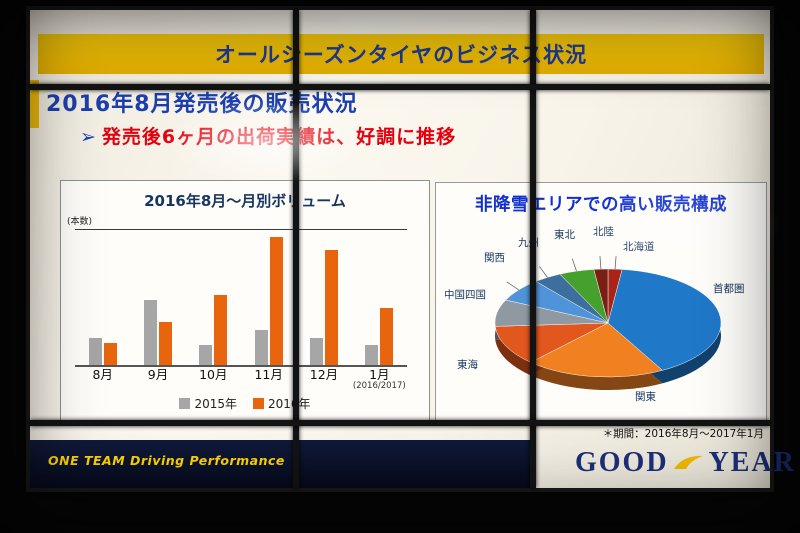  What do you see at coordinates (603, 232) in the screenshot?
I see `pie-label-hokuriku: 北陸` at bounding box center [603, 232].